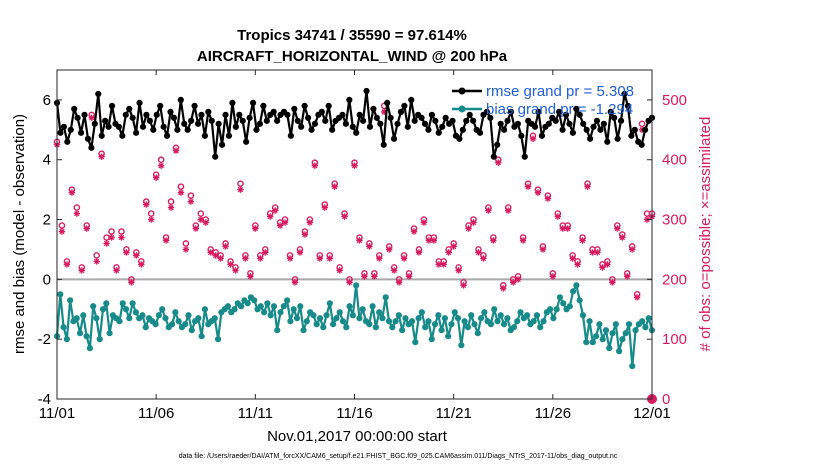 The image size is (830, 470). Describe the element at coordinates (666, 399) in the screenshot. I see `y-right-tick-label: 0` at that location.